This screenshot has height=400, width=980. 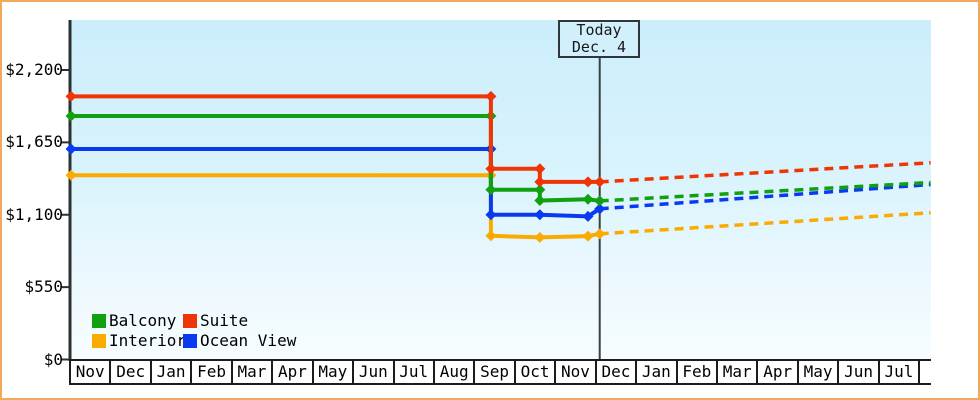 What do you see at coordinates (536, 372) in the screenshot?
I see `month-label: Oct` at bounding box center [536, 372].